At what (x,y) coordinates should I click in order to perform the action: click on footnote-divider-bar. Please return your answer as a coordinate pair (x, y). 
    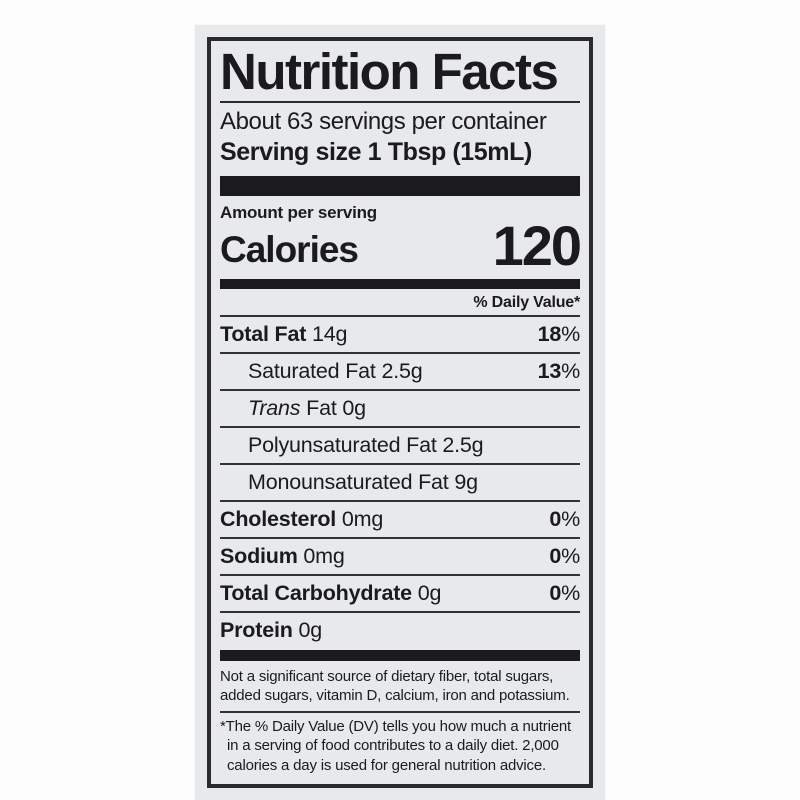
    Looking at the image, I should click on (400, 655).